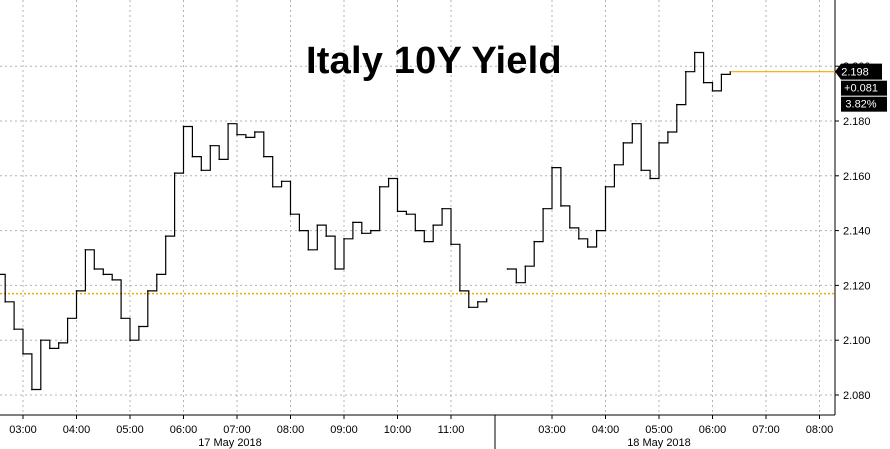 This screenshot has height=449, width=890. Describe the element at coordinates (230, 443) in the screenshot. I see `date-label: 17 May 2018` at that location.